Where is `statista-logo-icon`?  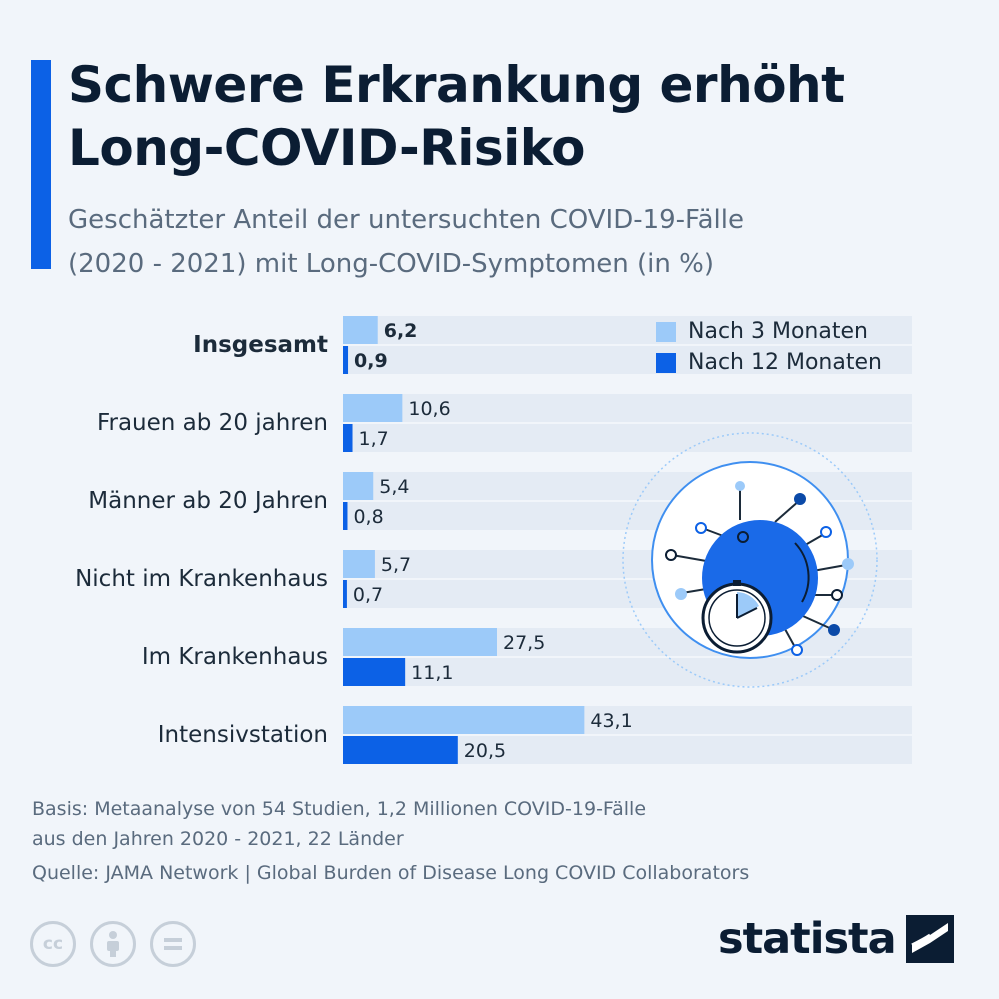 statista-logo-icon is located at coordinates (929, 939).